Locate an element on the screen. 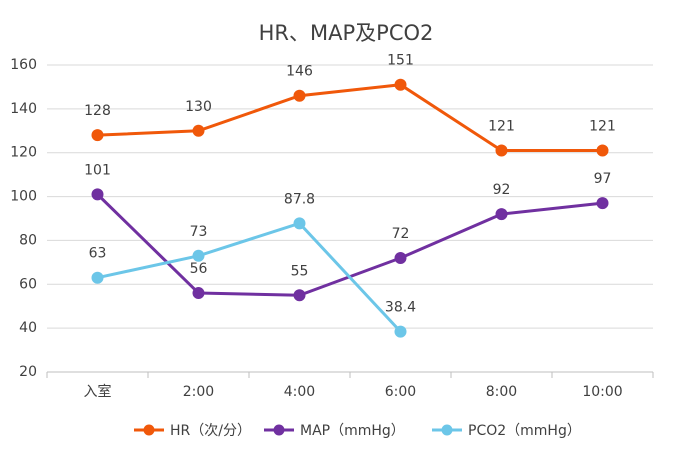 The height and width of the screenshot is (456, 692). x-tick-label: 2:00 is located at coordinates (198, 392).